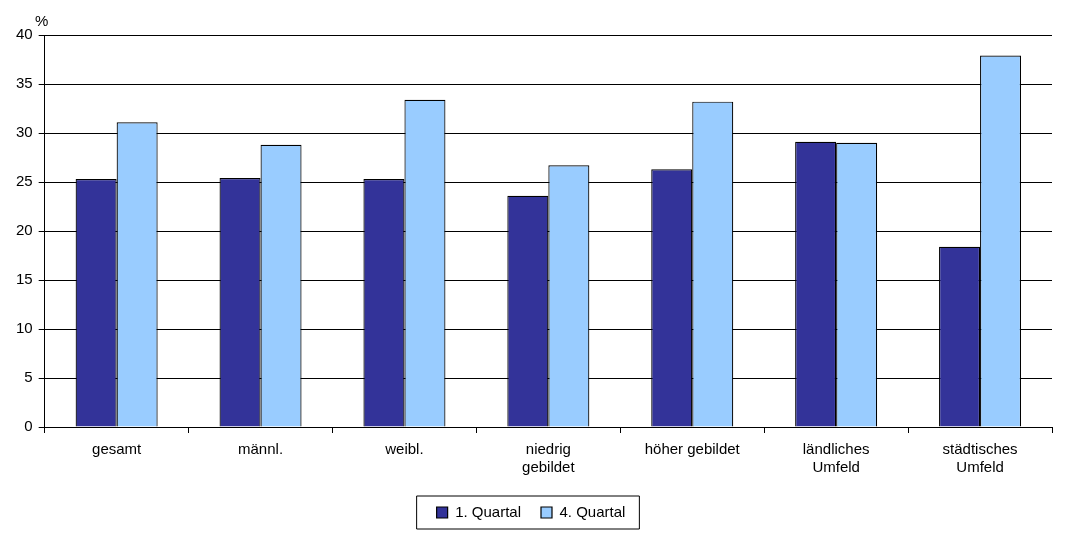 This screenshot has width=1070, height=540. What do you see at coordinates (24, 83) in the screenshot?
I see `y-tick-label: 35` at bounding box center [24, 83].